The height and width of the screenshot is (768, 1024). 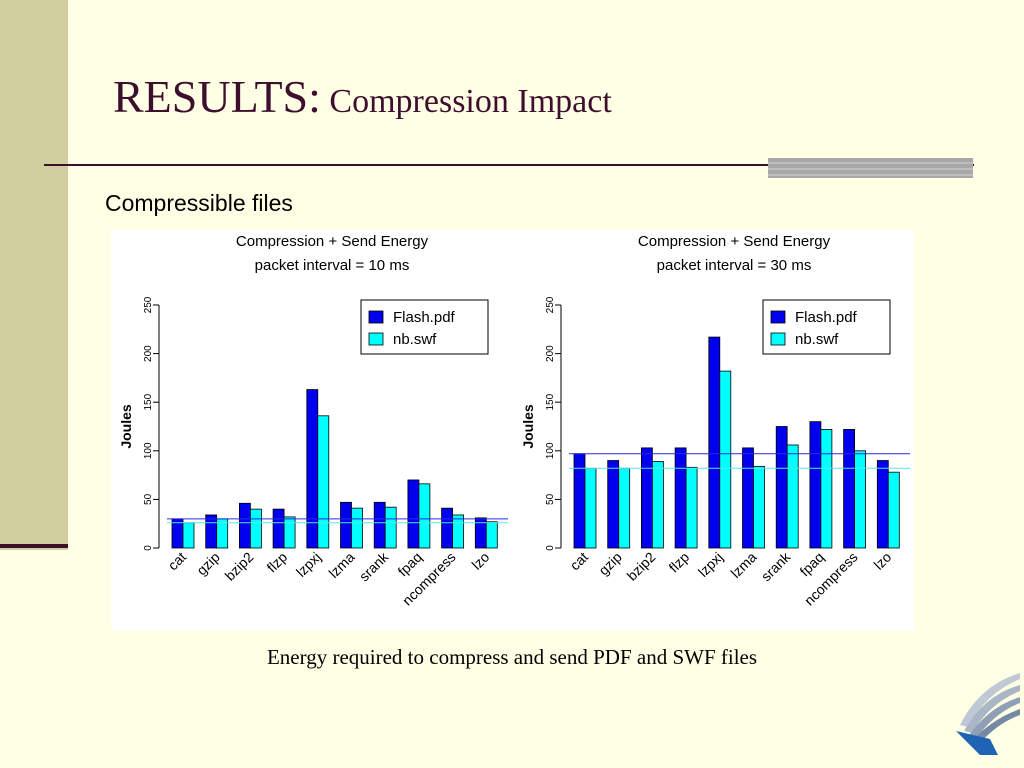 What do you see at coordinates (34, 275) in the screenshot?
I see `side-band` at bounding box center [34, 275].